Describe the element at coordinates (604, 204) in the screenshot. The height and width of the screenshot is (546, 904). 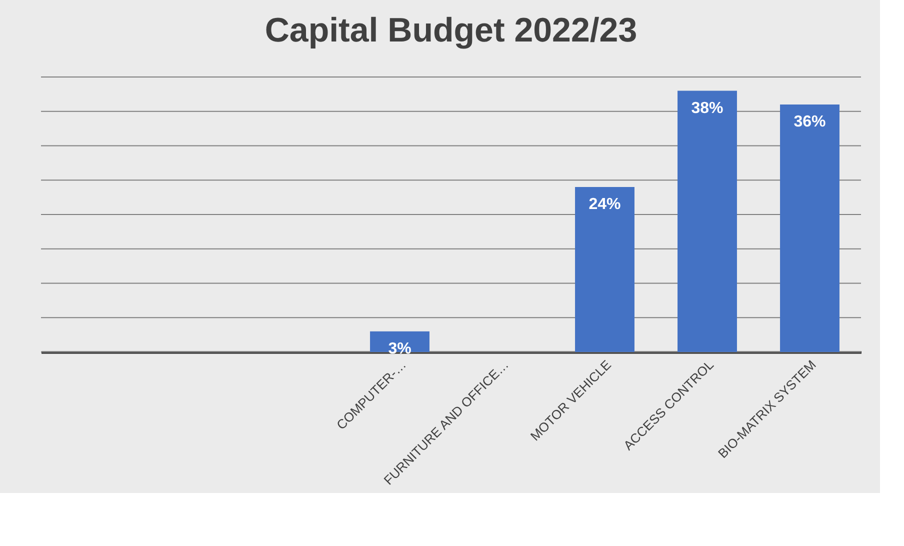
I see `data-label: 24%` at that location.